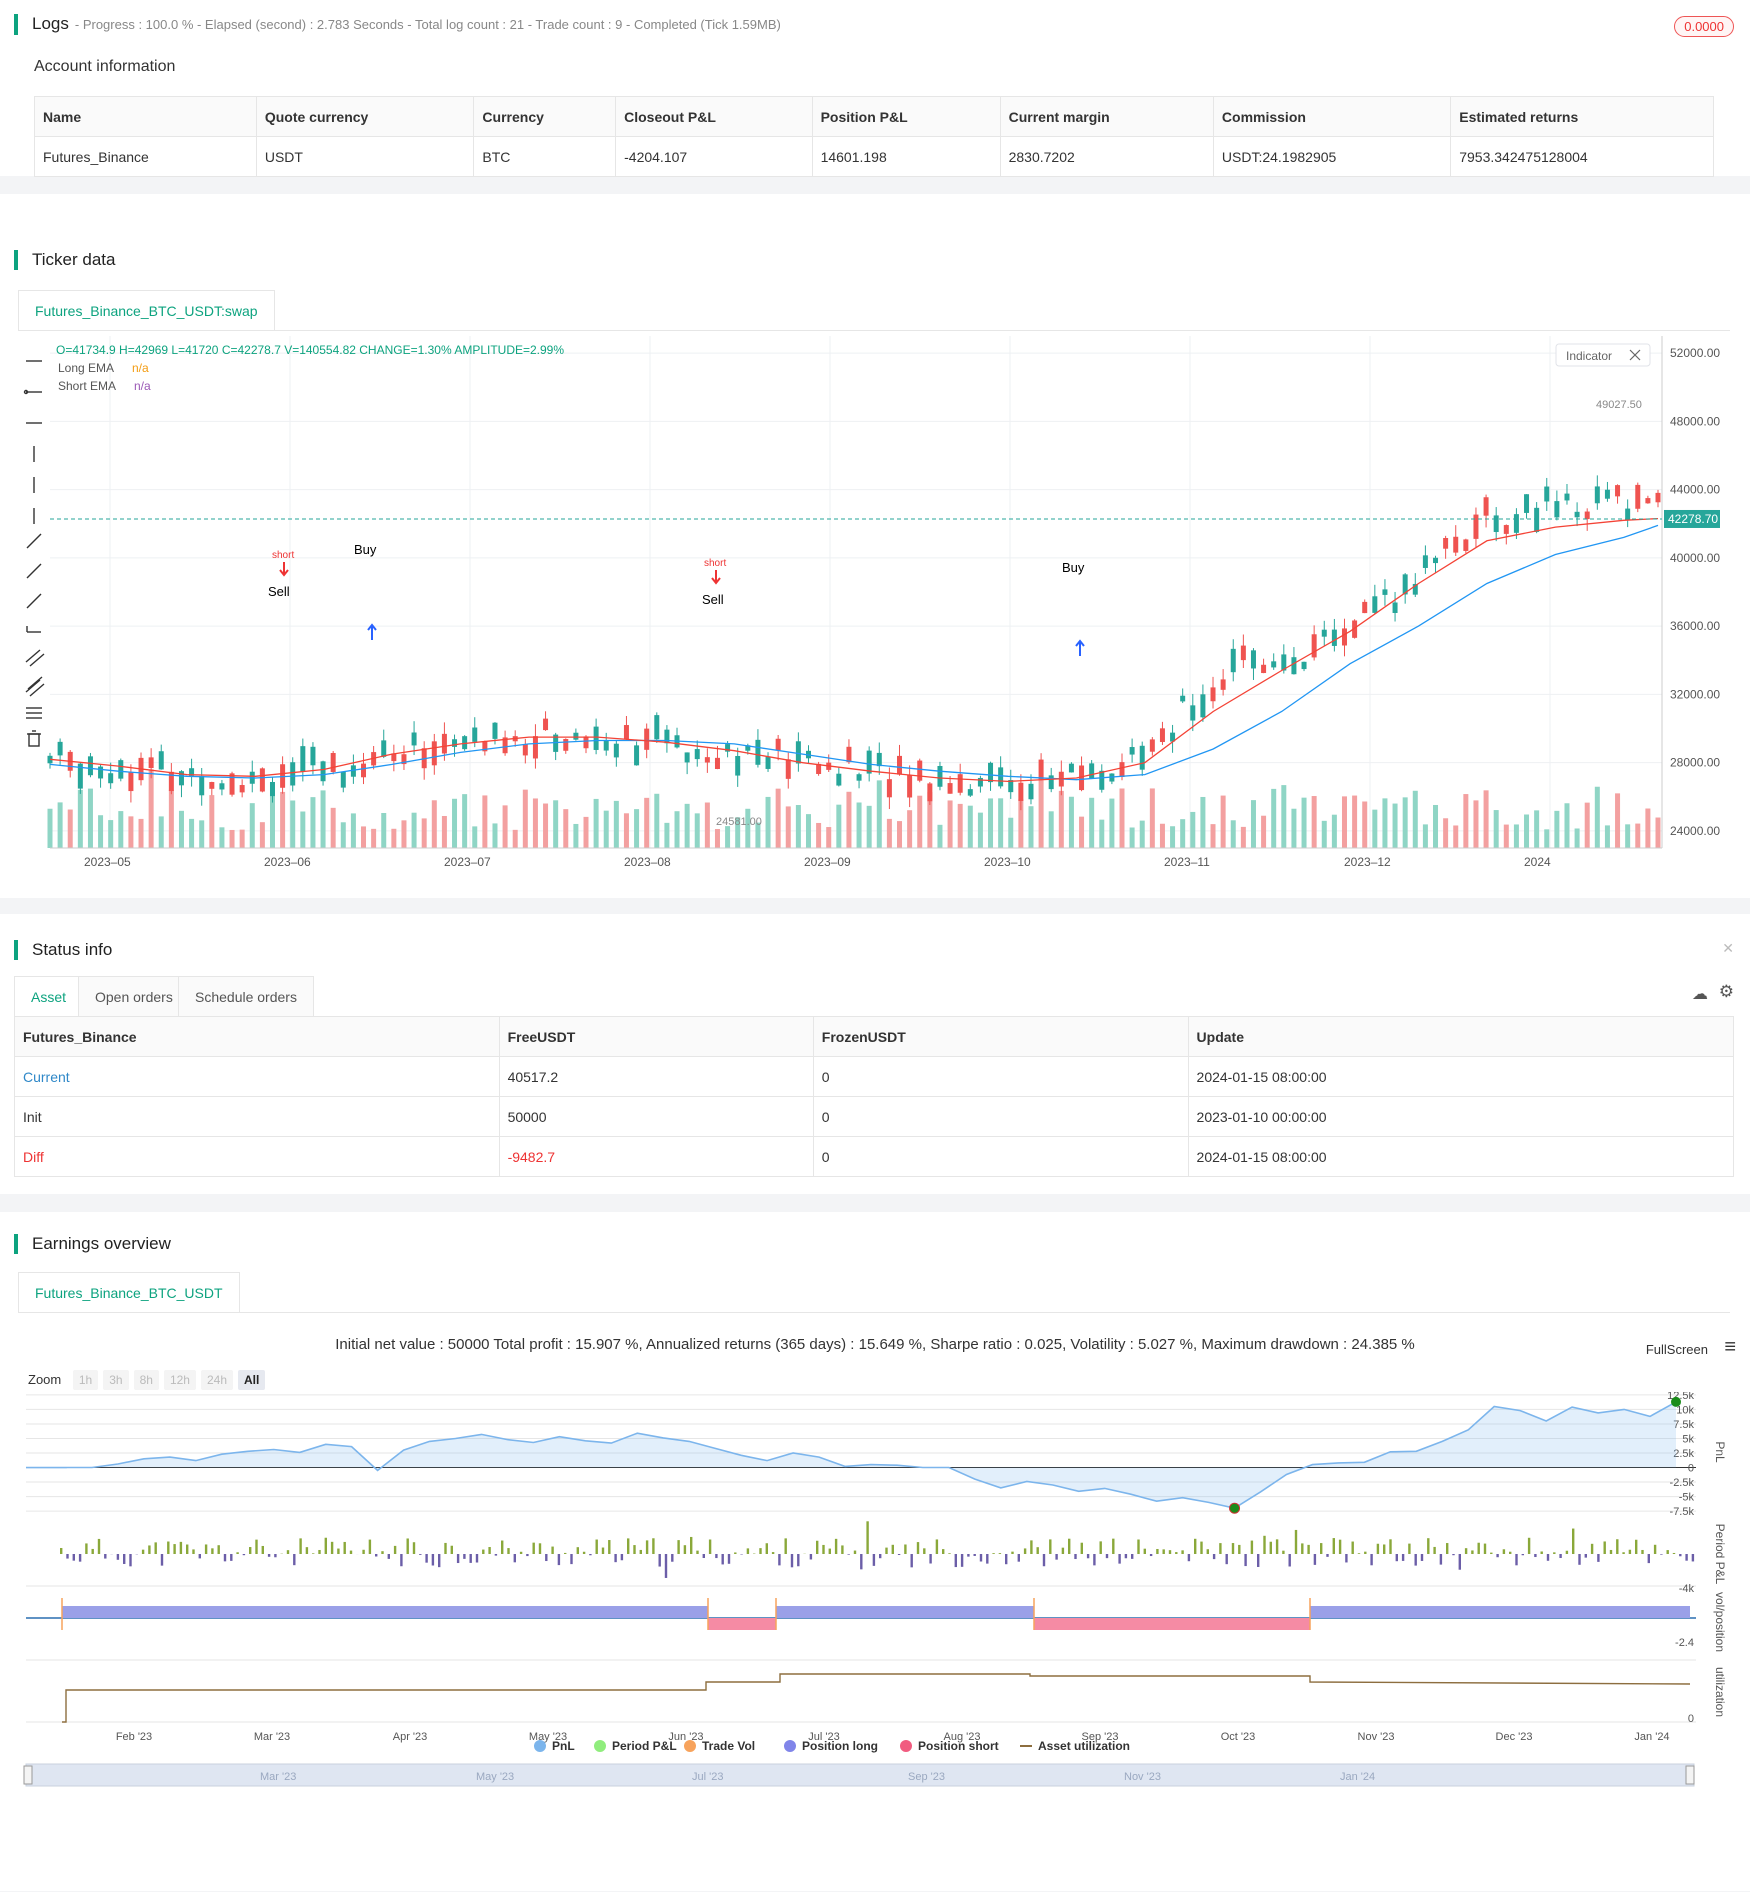 This screenshot has width=1750, height=1892. I want to click on zoom-8h-button: 8h, so click(146, 1380).